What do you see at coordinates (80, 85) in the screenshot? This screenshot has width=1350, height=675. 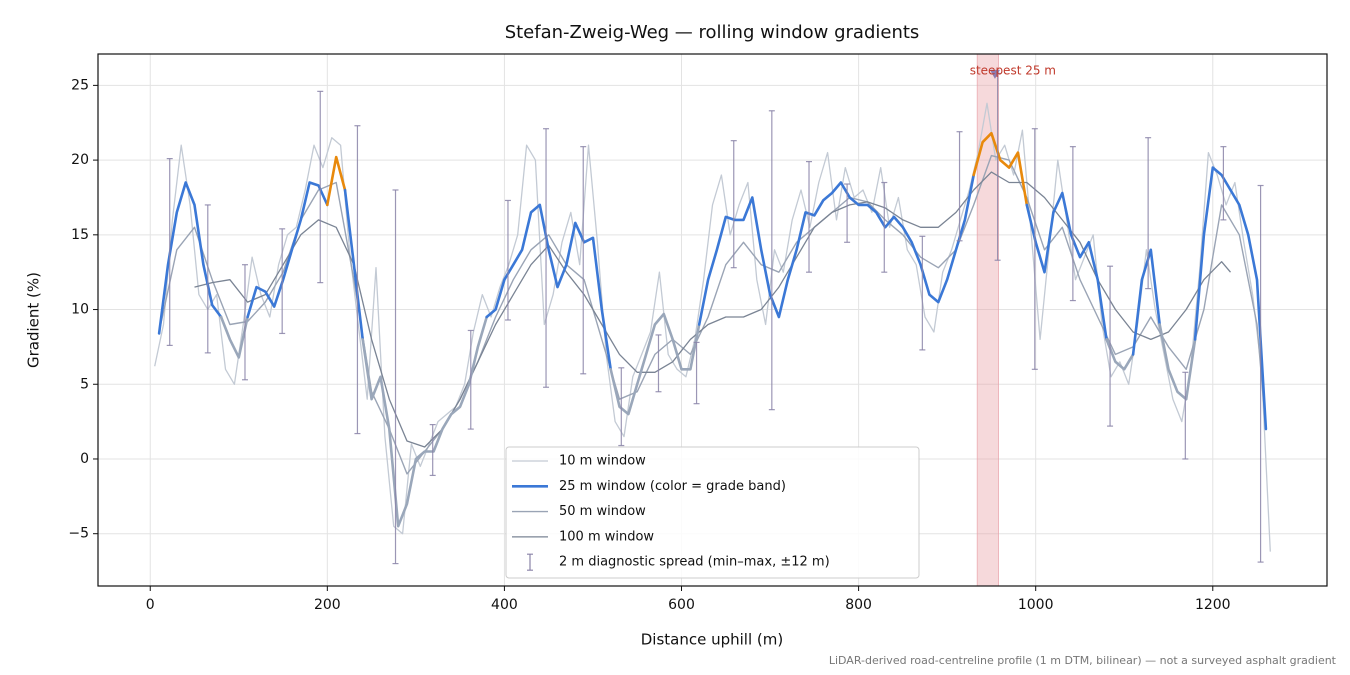 I see `y-tick-label: 25` at bounding box center [80, 85].